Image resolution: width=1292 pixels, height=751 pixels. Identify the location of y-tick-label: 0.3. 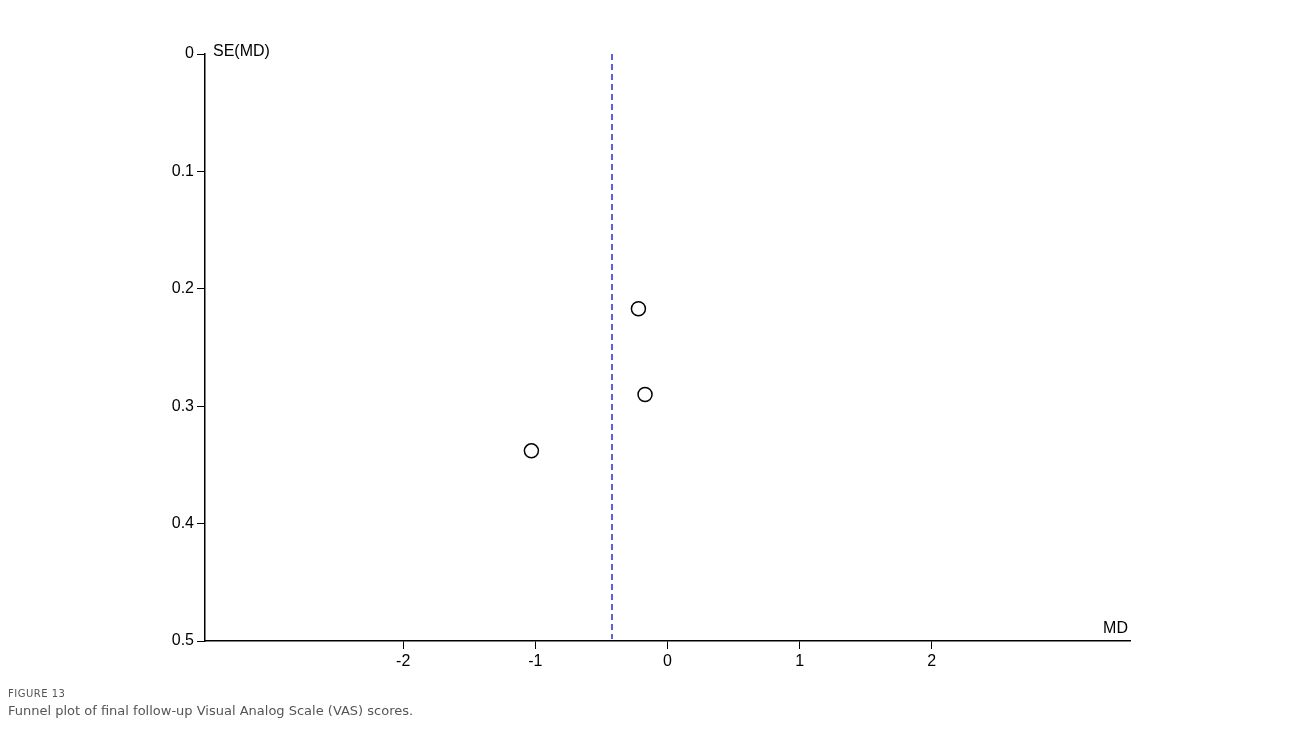
(183, 405).